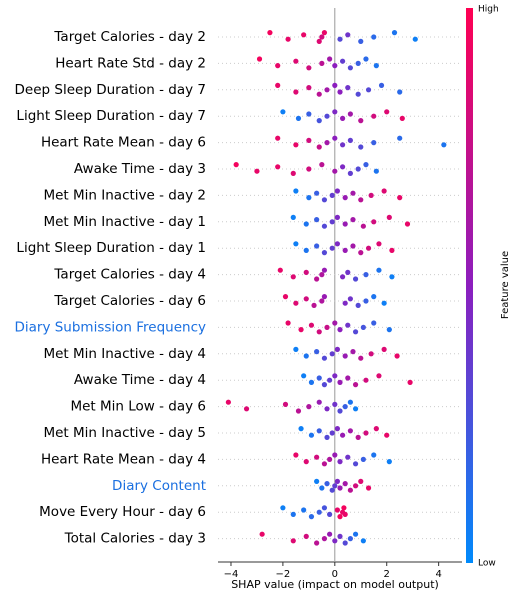 This screenshot has height=599, width=515. I want to click on feature-label: Heart Rate Std - day 2, so click(130, 63).